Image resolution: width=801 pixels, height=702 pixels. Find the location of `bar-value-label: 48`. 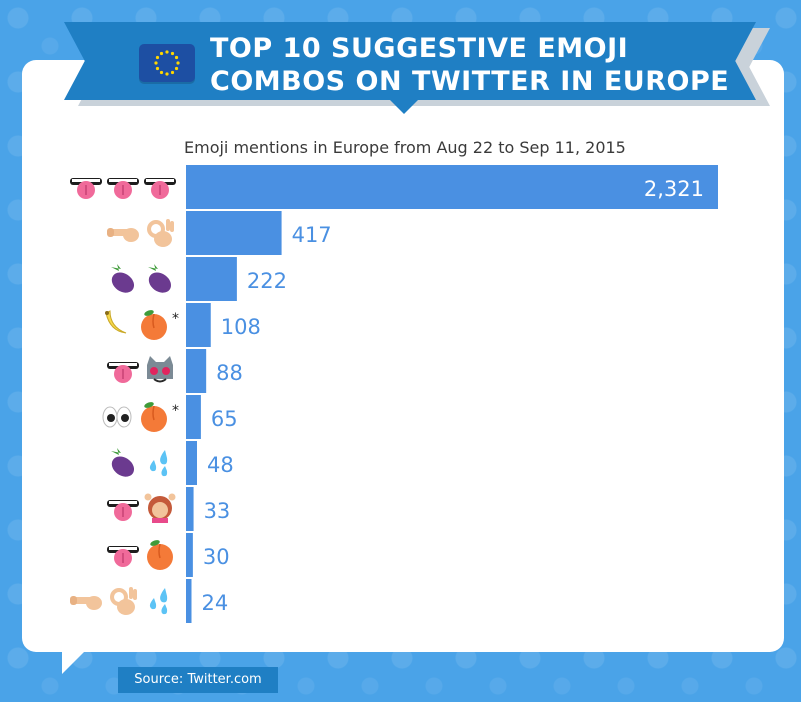

bar-value-label: 48 is located at coordinates (220, 465).